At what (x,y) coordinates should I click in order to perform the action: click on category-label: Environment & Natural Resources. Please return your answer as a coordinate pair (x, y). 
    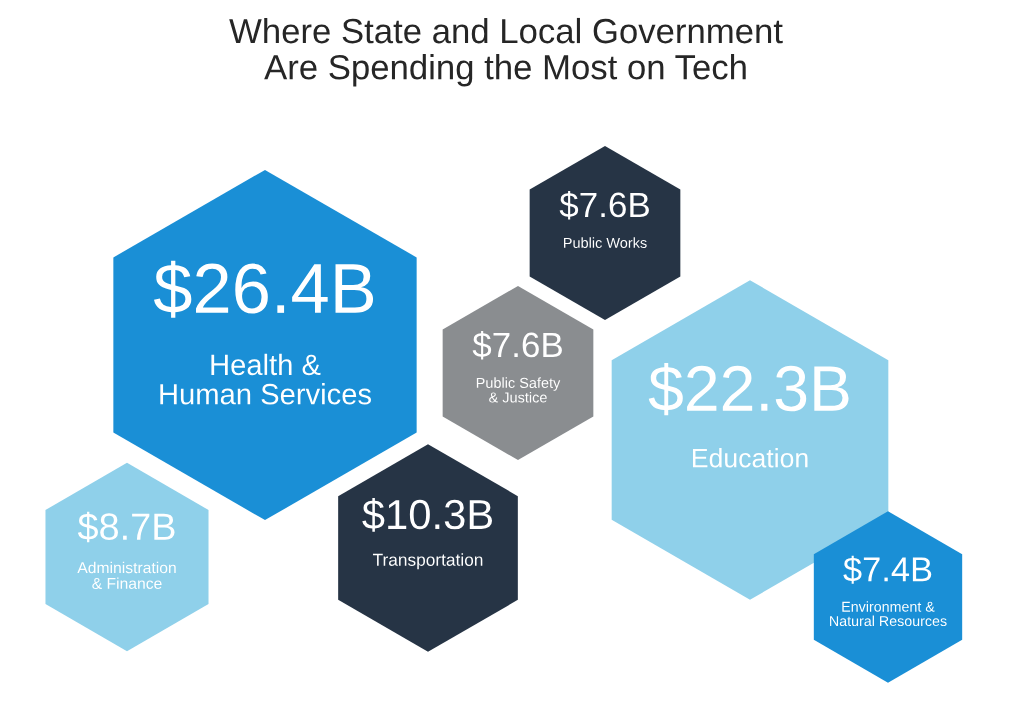
    Looking at the image, I should click on (888, 614).